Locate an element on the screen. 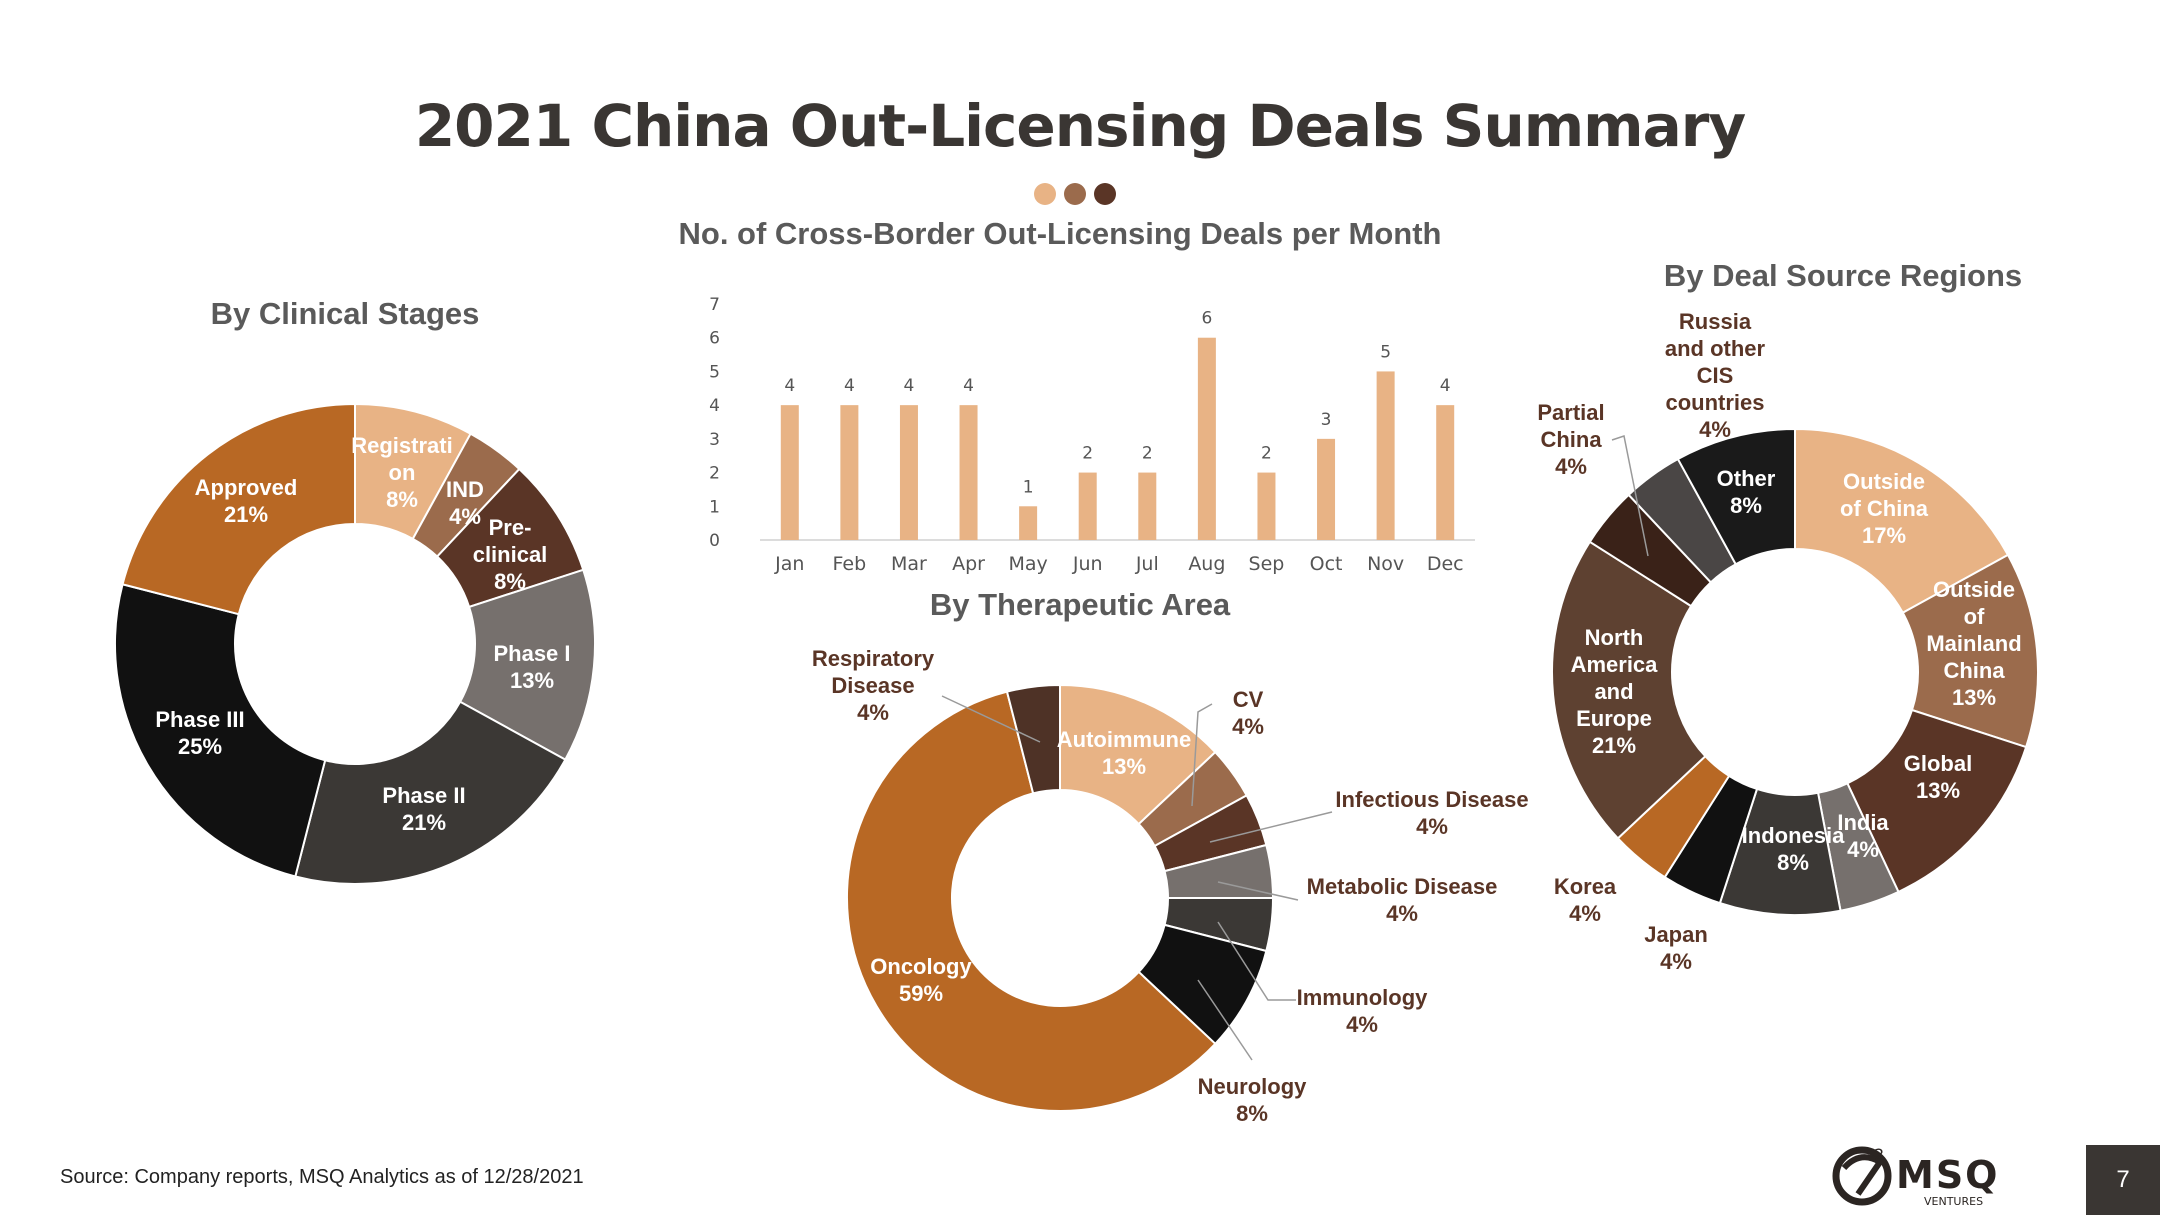 The image size is (2160, 1215). slice-phase-iii is located at coordinates (220, 730).